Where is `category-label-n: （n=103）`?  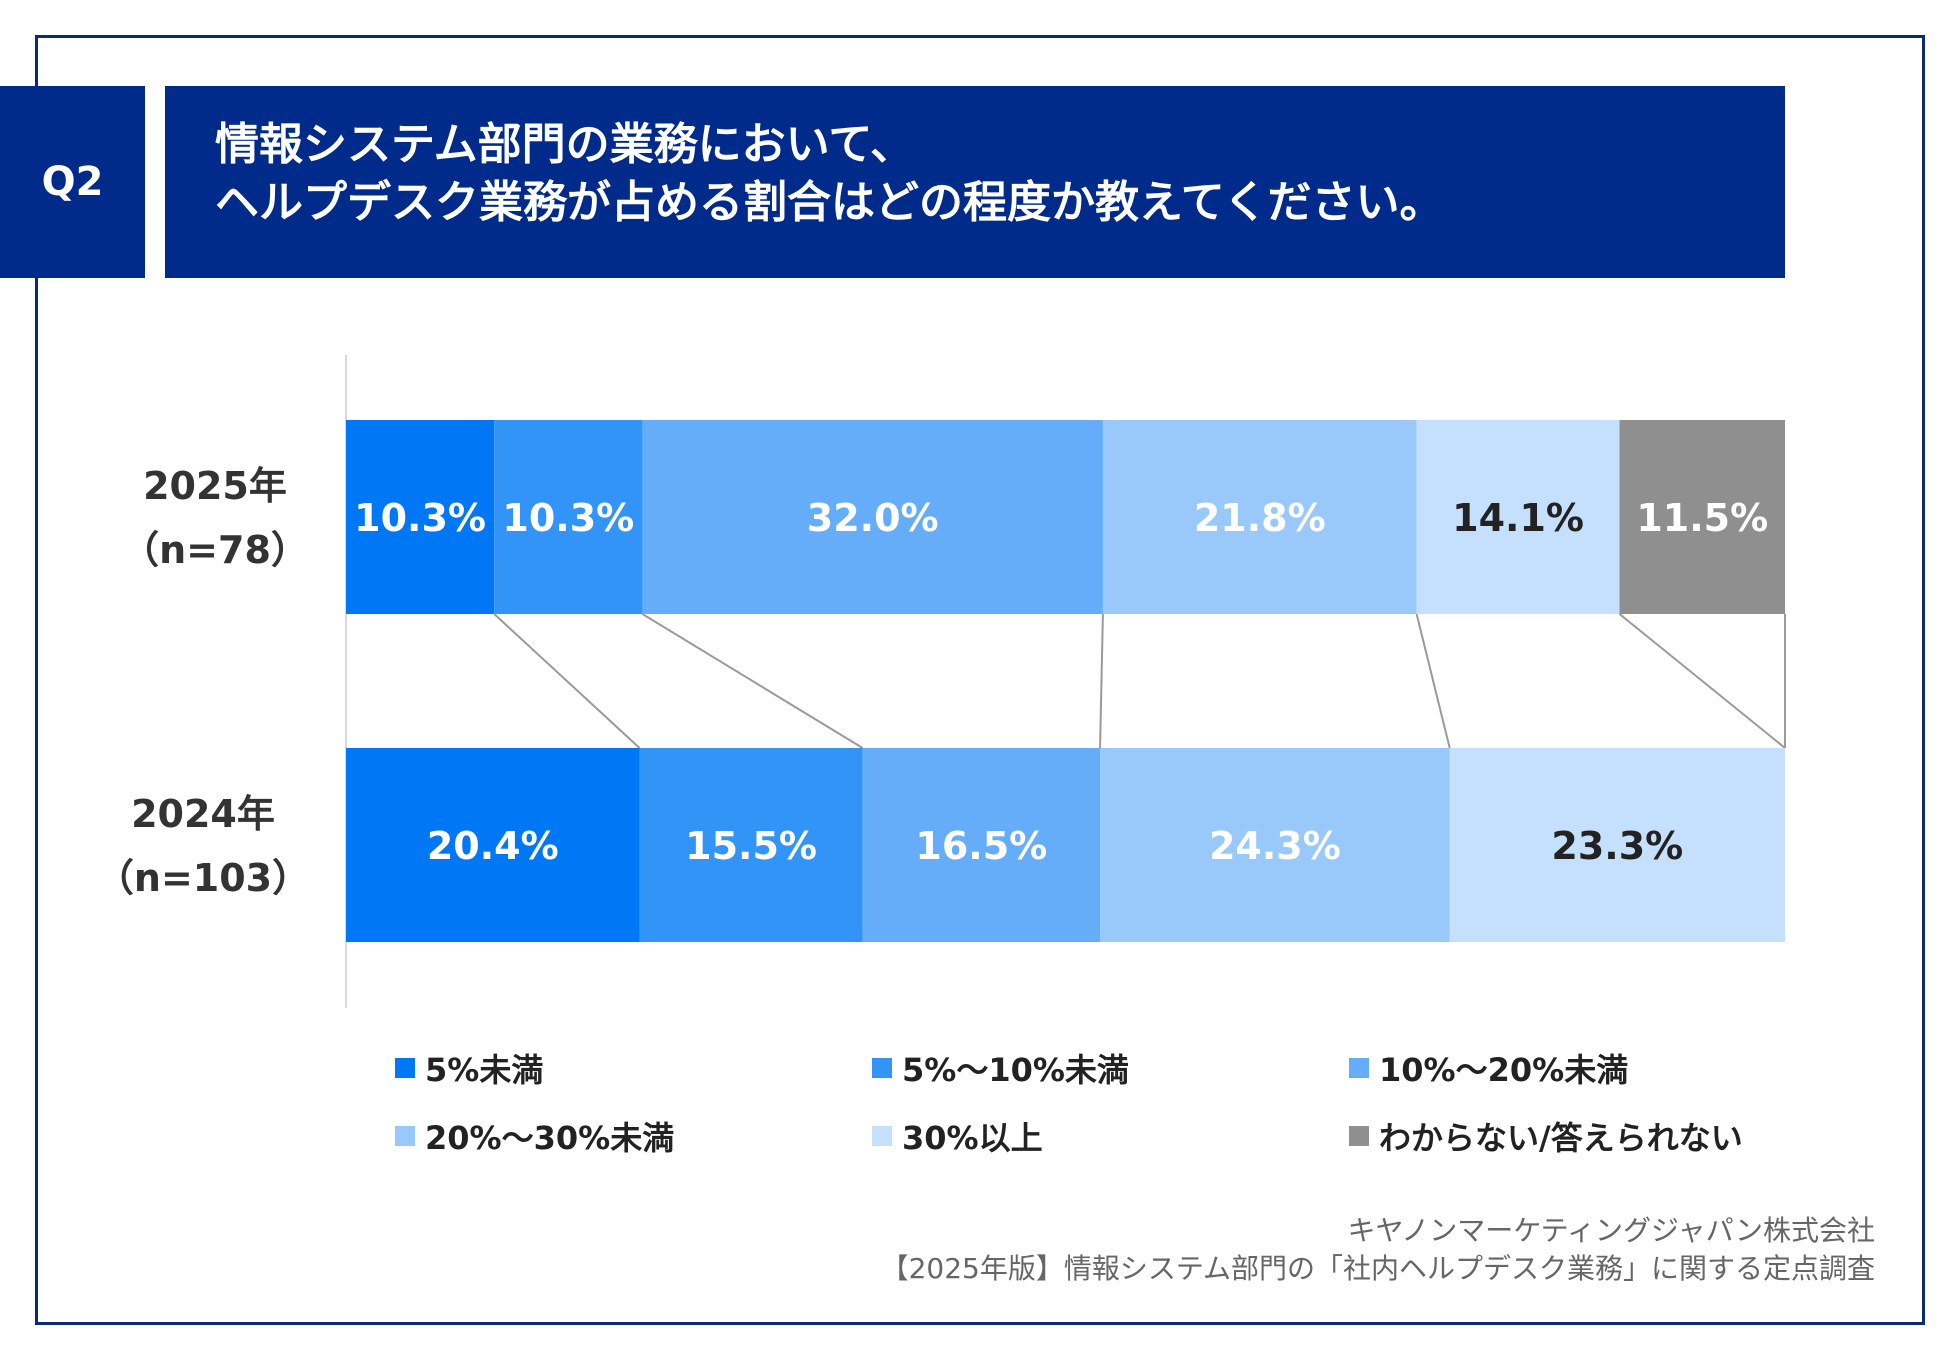 category-label-n: （n=103） is located at coordinates (203, 878).